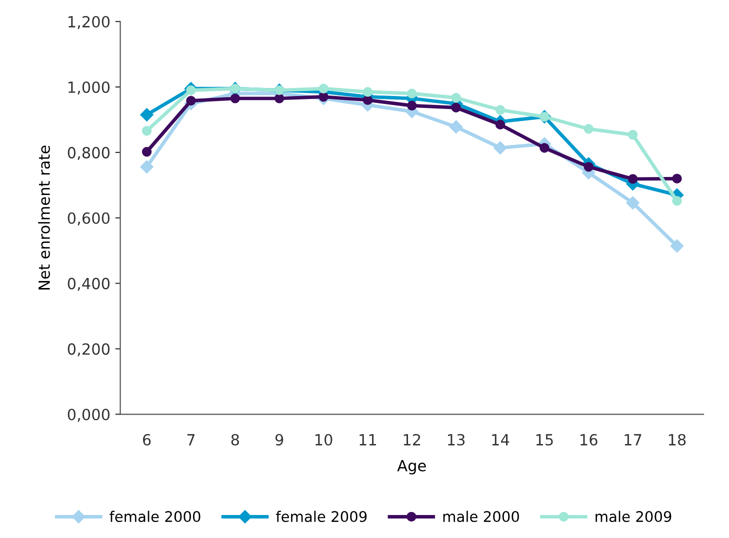 Image resolution: width=729 pixels, height=538 pixels. Describe the element at coordinates (279, 440) in the screenshot. I see `x-tick-label: 9` at that location.